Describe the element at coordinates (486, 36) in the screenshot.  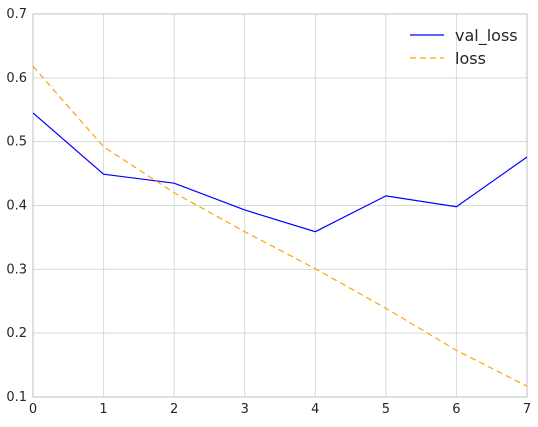
I see `legend-label-val-loss: val_loss` at that location.